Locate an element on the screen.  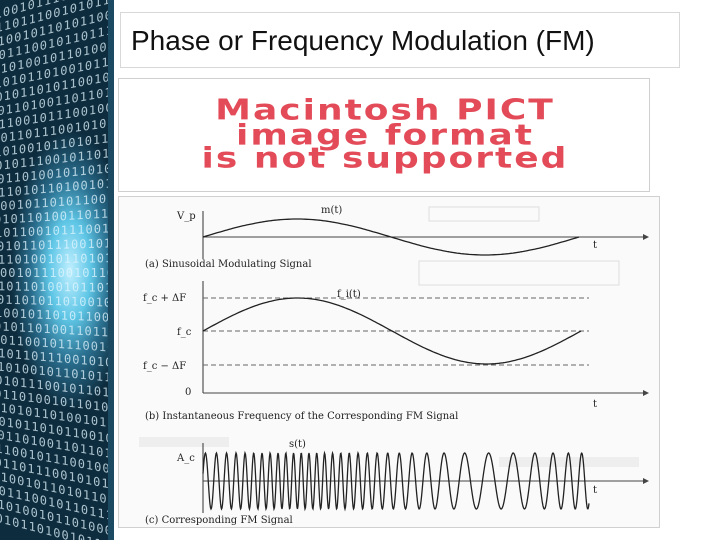
modulating-signal-curve is located at coordinates (391, 237).